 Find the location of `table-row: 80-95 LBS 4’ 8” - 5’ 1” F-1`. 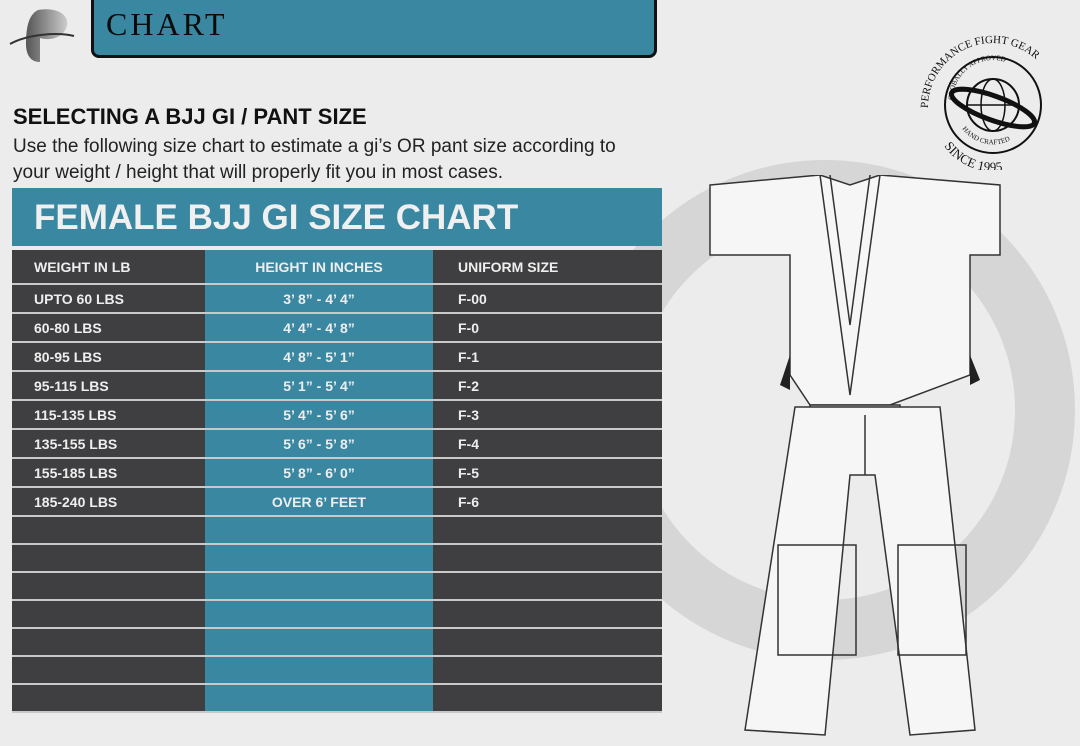

table-row: 80-95 LBS 4’ 8” - 5’ 1” F-1 is located at coordinates (337, 357).